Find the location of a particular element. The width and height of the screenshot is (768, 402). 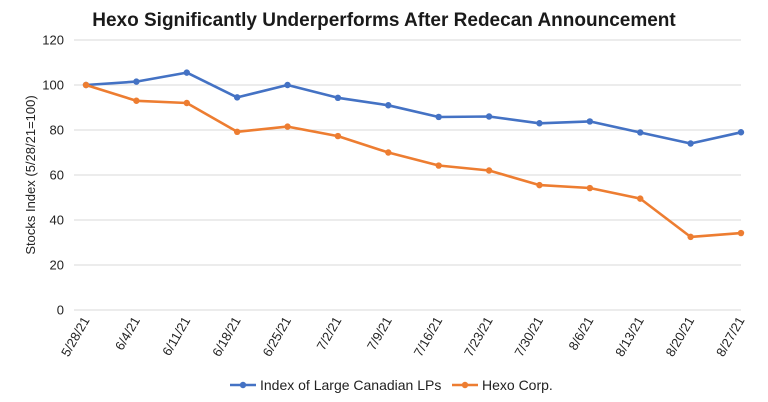

y-tick-label: 0 is located at coordinates (60, 310).